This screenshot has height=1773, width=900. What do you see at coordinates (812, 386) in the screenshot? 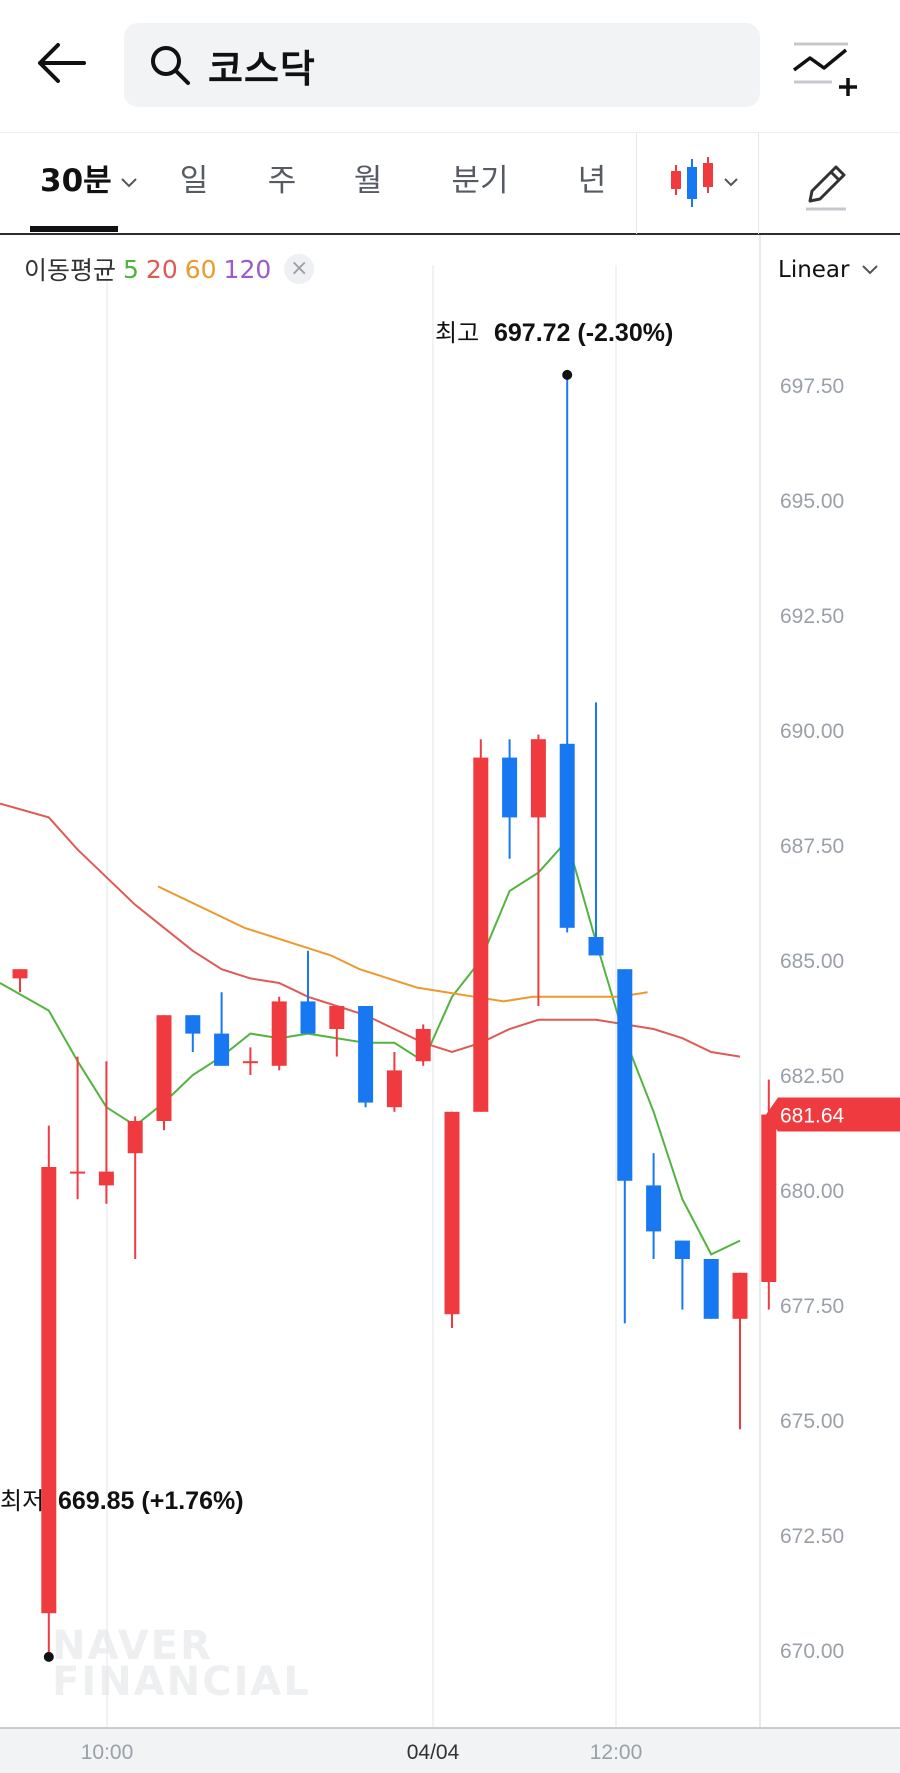
I see `y-tick-label: 697.50` at bounding box center [812, 386].